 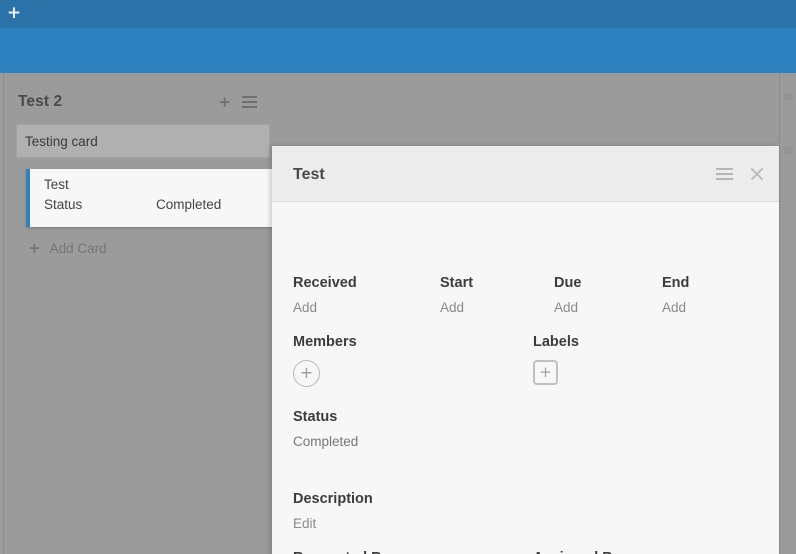 I want to click on people-row: Requested By Add Assigned By Add, so click(x=528, y=551).